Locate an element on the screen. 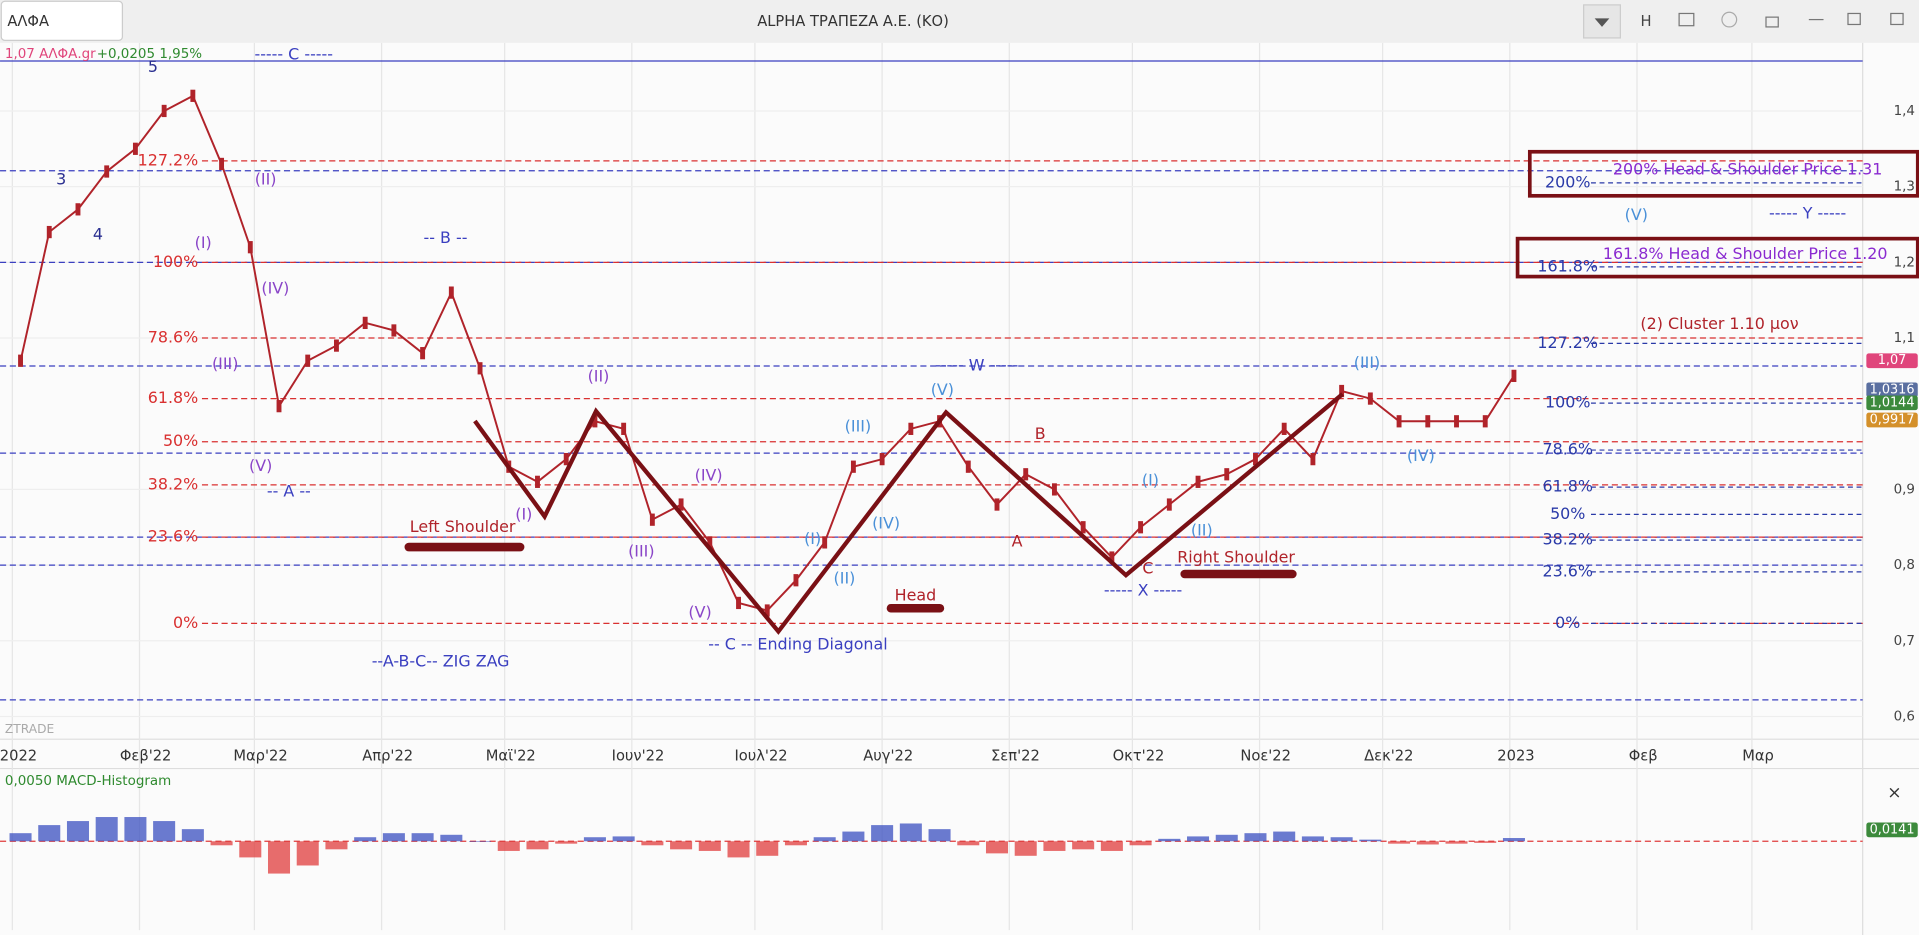  annotation: (III) is located at coordinates (858, 426).